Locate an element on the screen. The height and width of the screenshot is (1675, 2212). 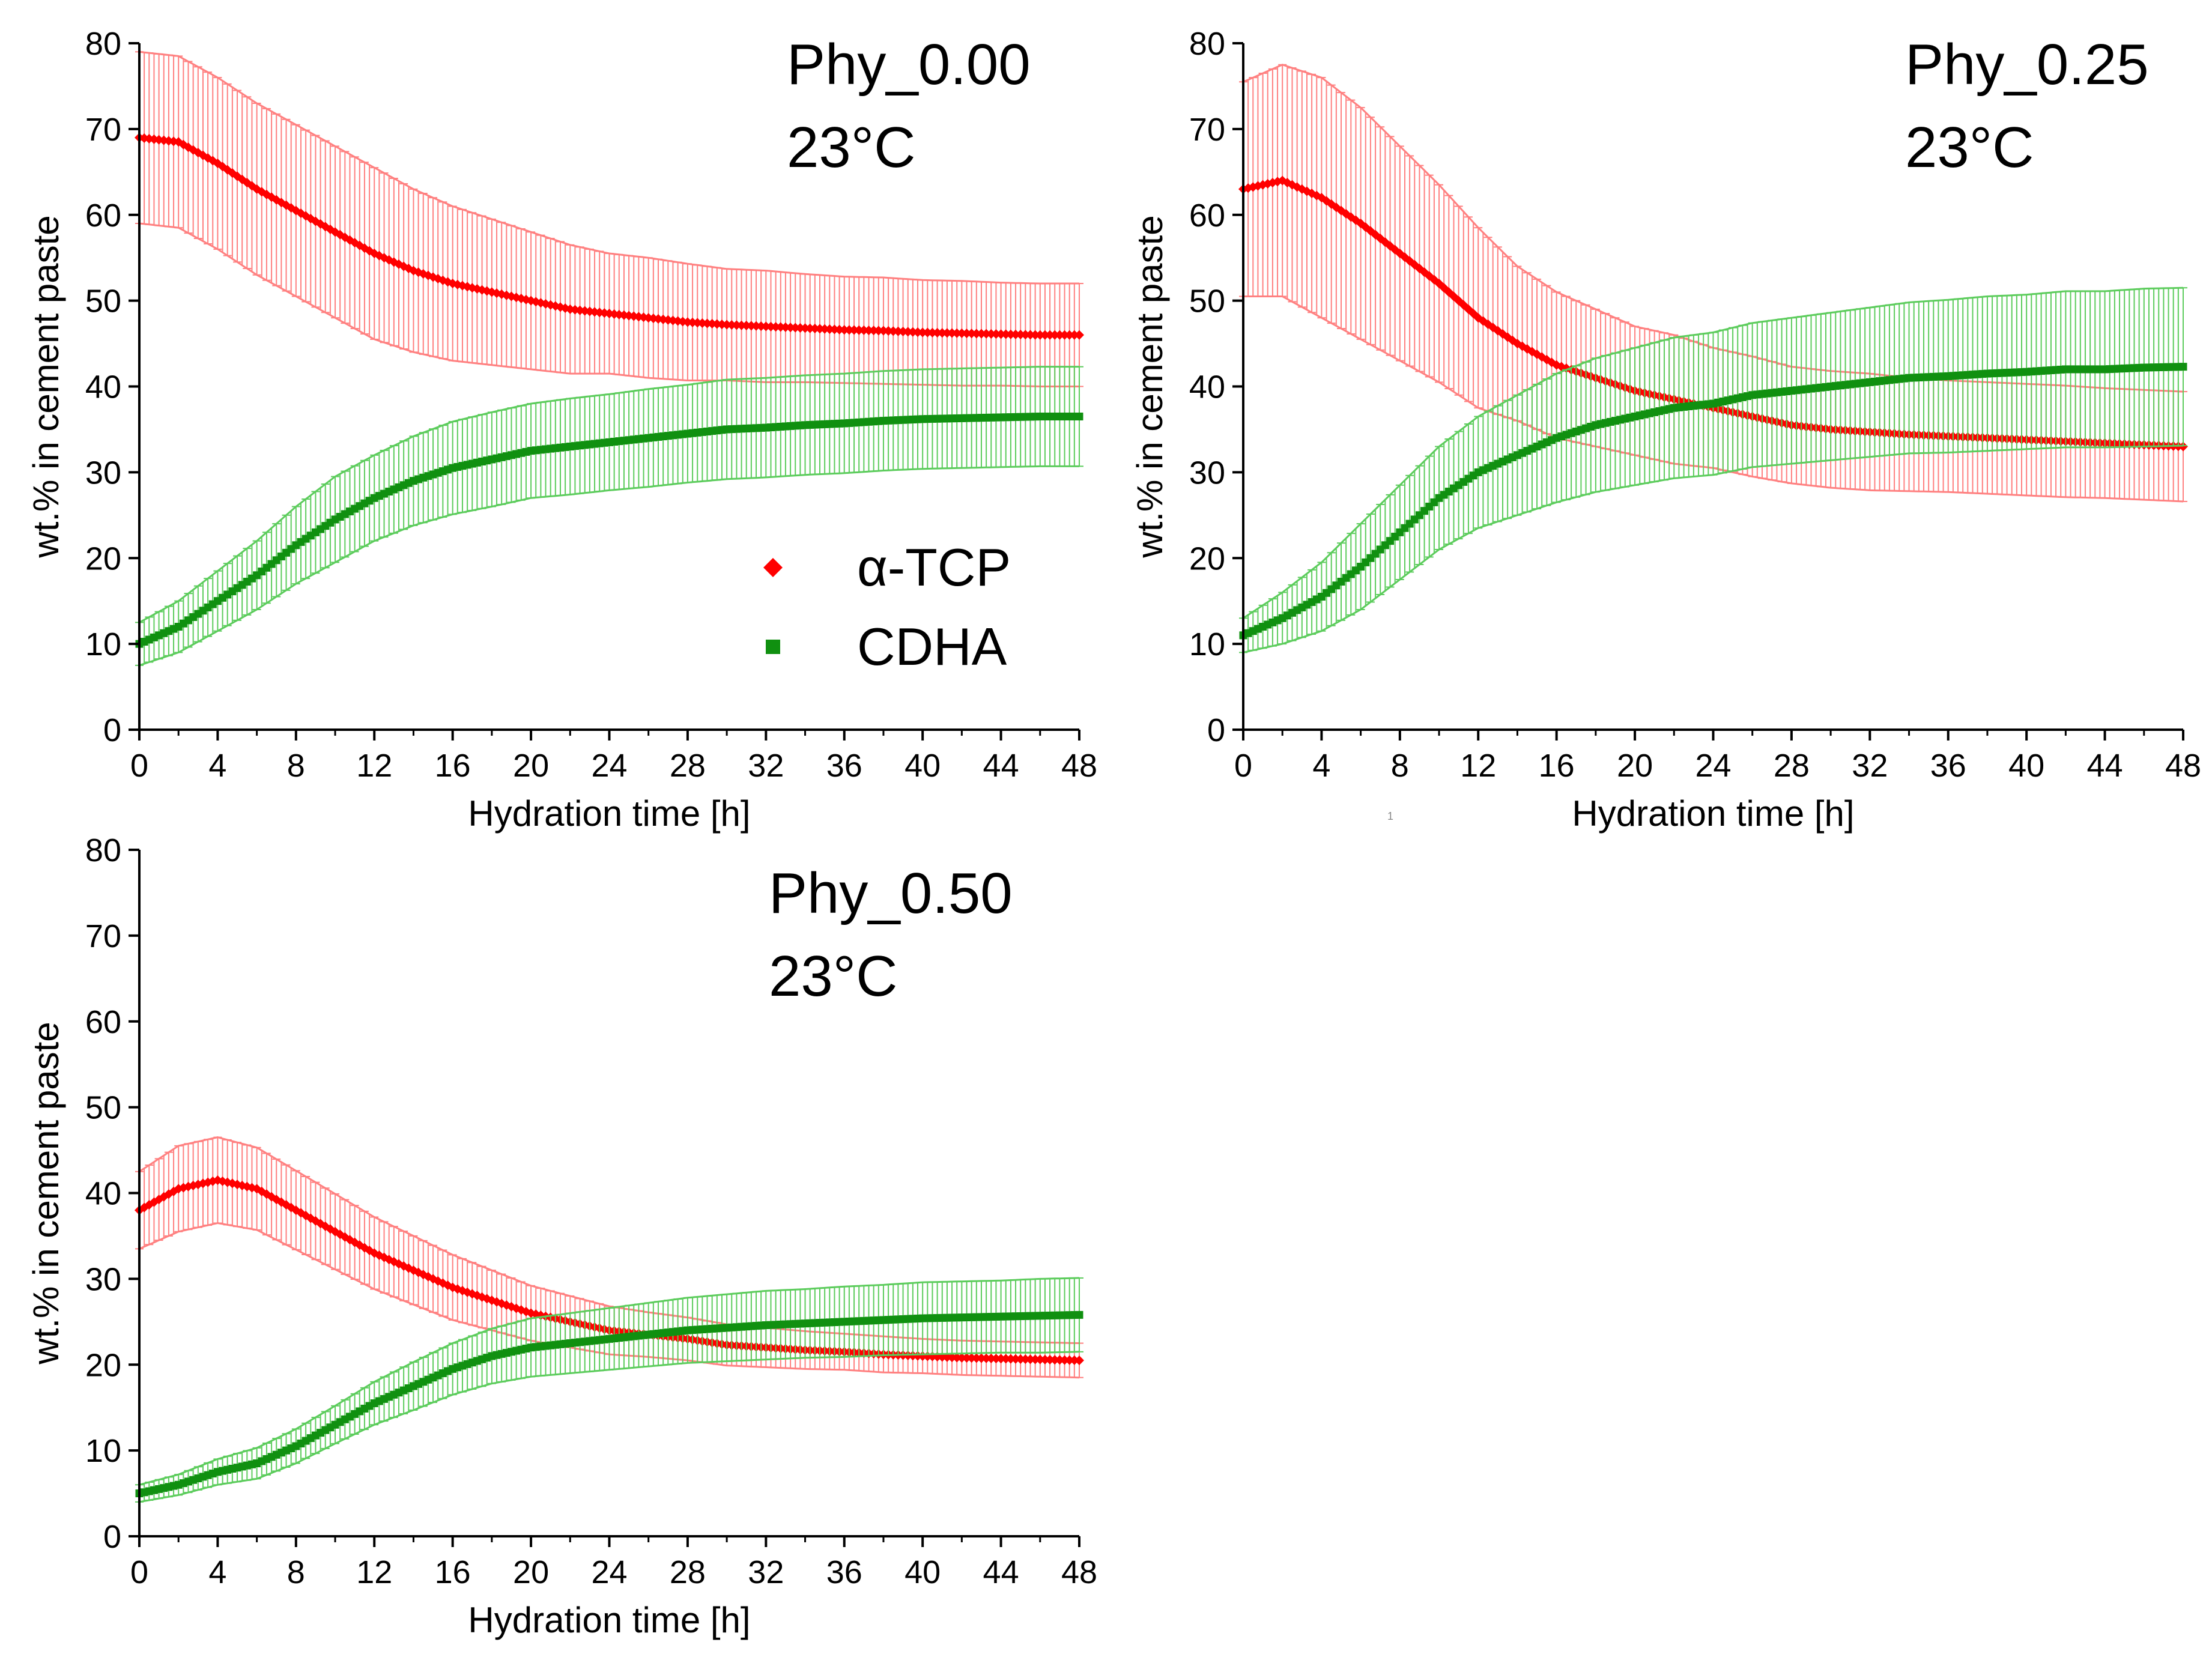
panel-title: Phy_0.50 is located at coordinates (891, 893).